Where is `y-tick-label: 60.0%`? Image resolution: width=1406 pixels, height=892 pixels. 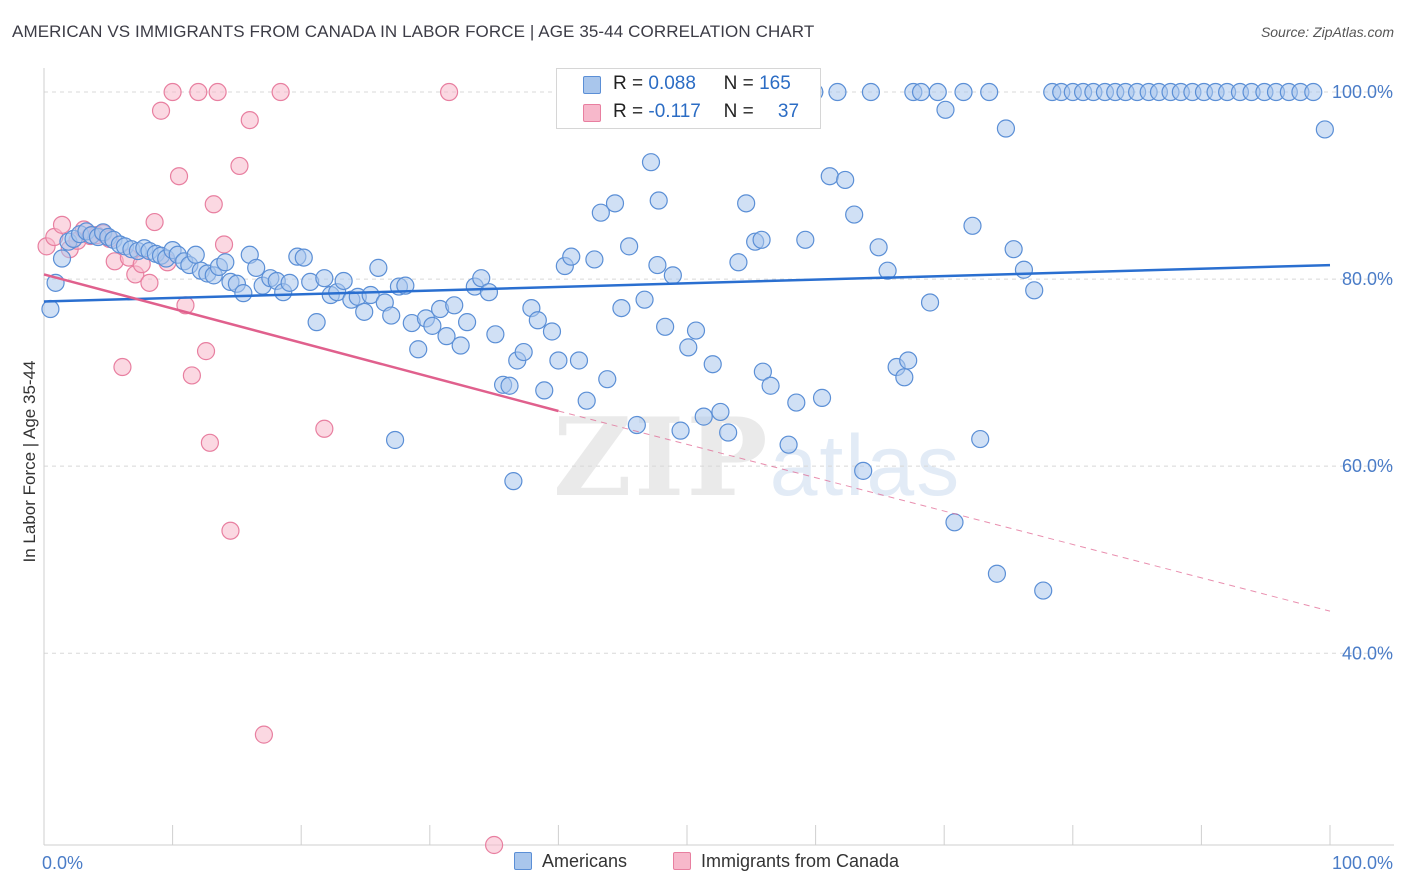
y-tick-label: 60.0% is located at coordinates (1367, 466).